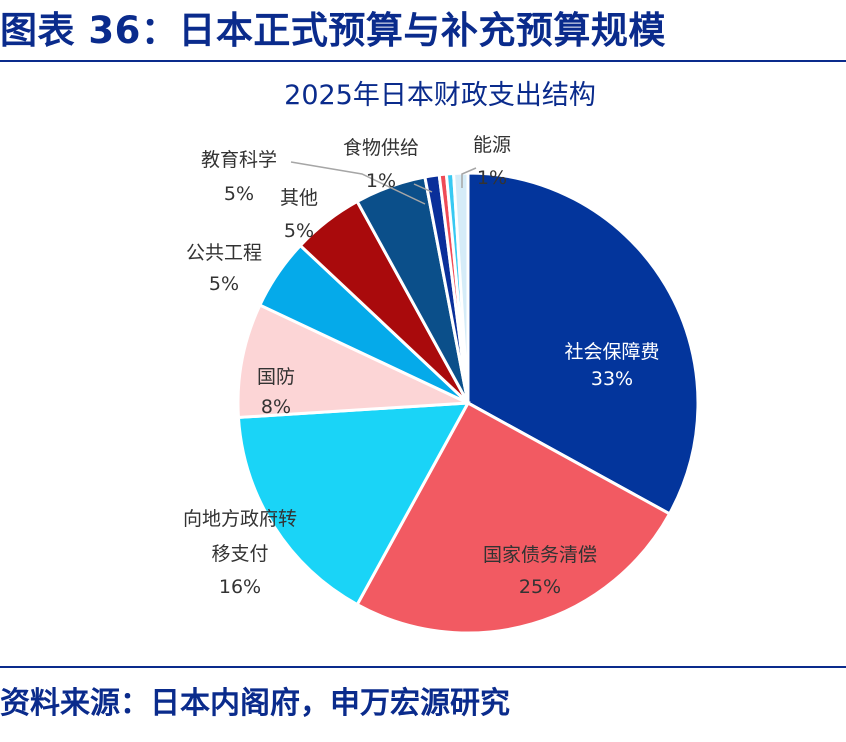  What do you see at coordinates (224, 253) in the screenshot?
I see `slice-name-label-5: 公共工程` at bounding box center [224, 253].